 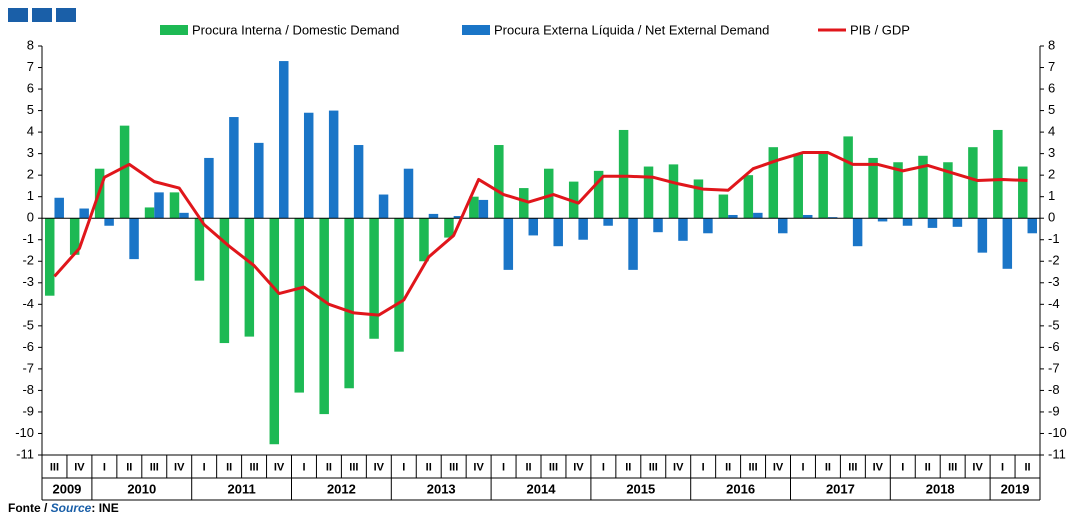 I want to click on y2-tick-label: -8, so click(x=1054, y=389).